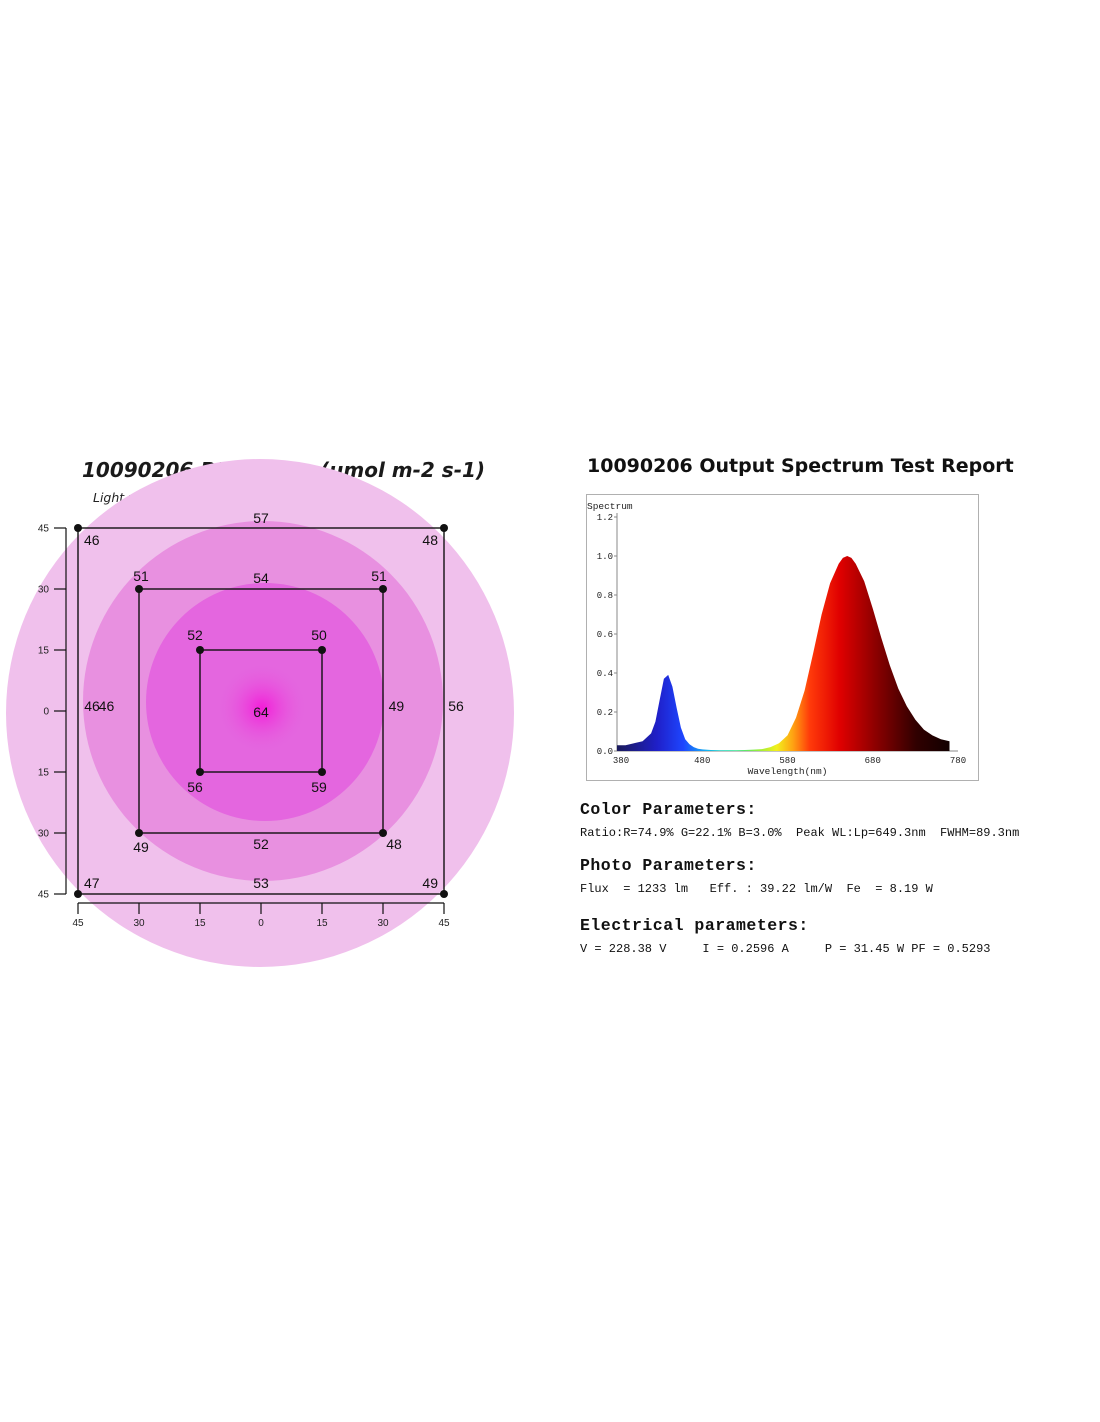 The width and height of the screenshot is (1100, 1422). I want to click on color-parameters-heading: Color Parameters:, so click(668, 809).